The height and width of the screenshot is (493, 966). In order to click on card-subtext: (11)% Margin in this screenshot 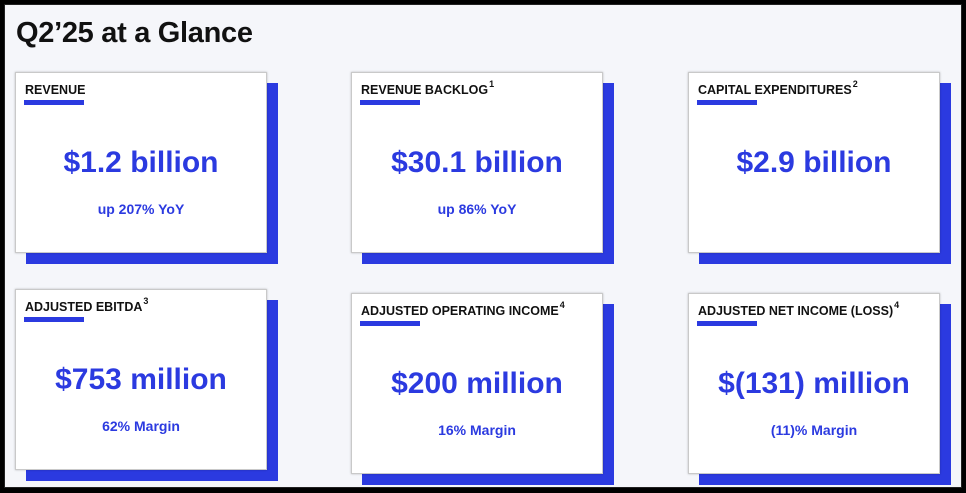, I will do `click(814, 430)`.